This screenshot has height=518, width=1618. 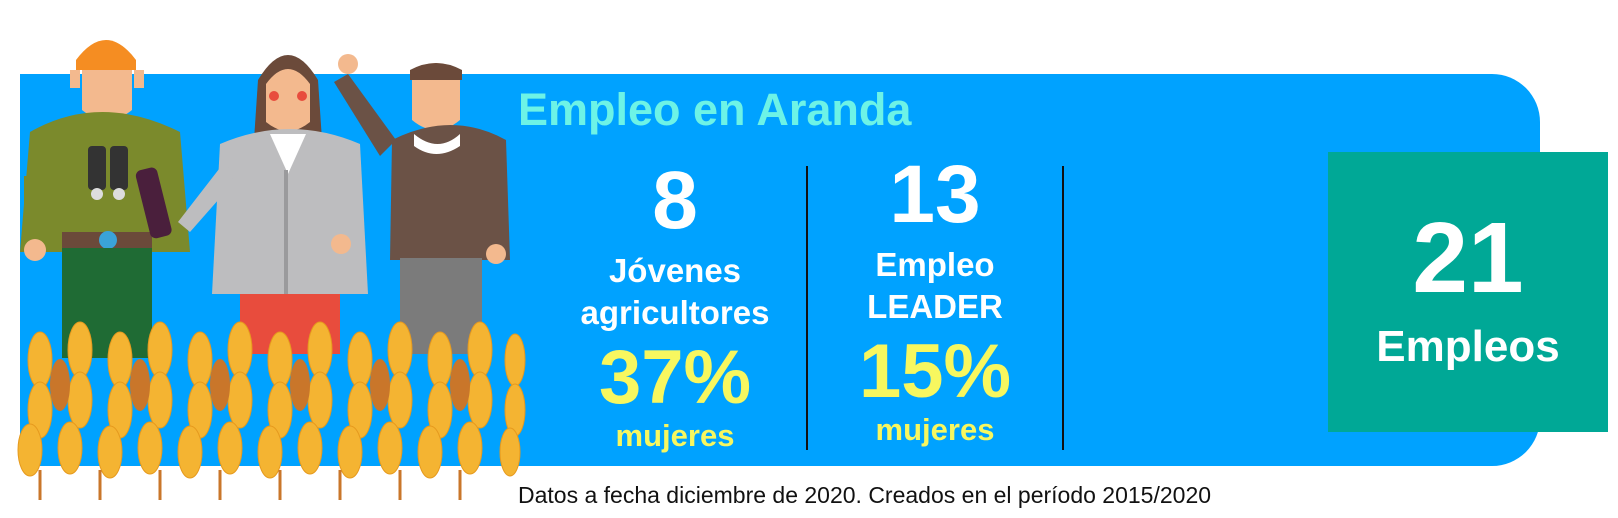 What do you see at coordinates (273, 204) in the screenshot?
I see `farmer-woman-figure` at bounding box center [273, 204].